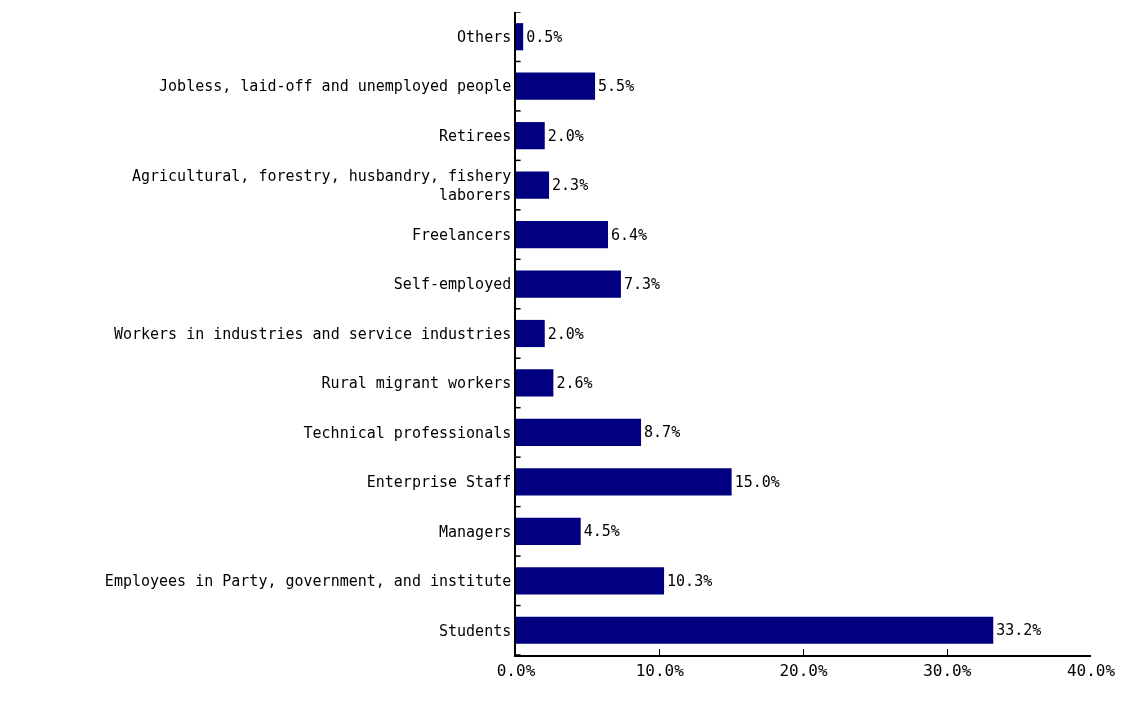 This screenshot has width=1127, height=701. I want to click on x-tick-label: 30.0%, so click(947, 670).